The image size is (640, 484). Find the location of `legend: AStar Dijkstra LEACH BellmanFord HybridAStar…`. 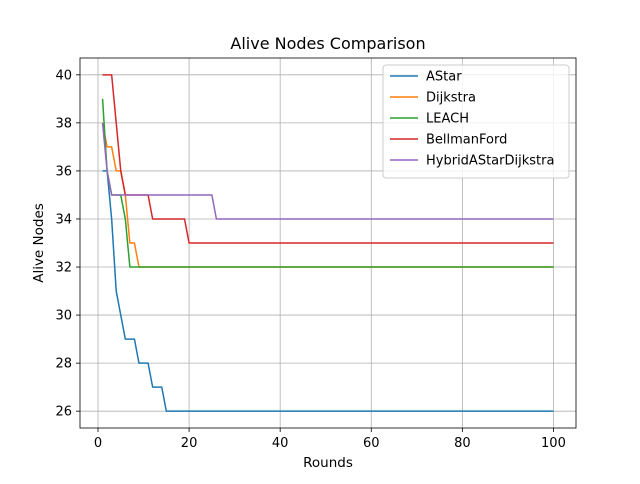

legend: AStar Dijkstra LEACH BellmanFord HybridAStar… is located at coordinates (476, 121).